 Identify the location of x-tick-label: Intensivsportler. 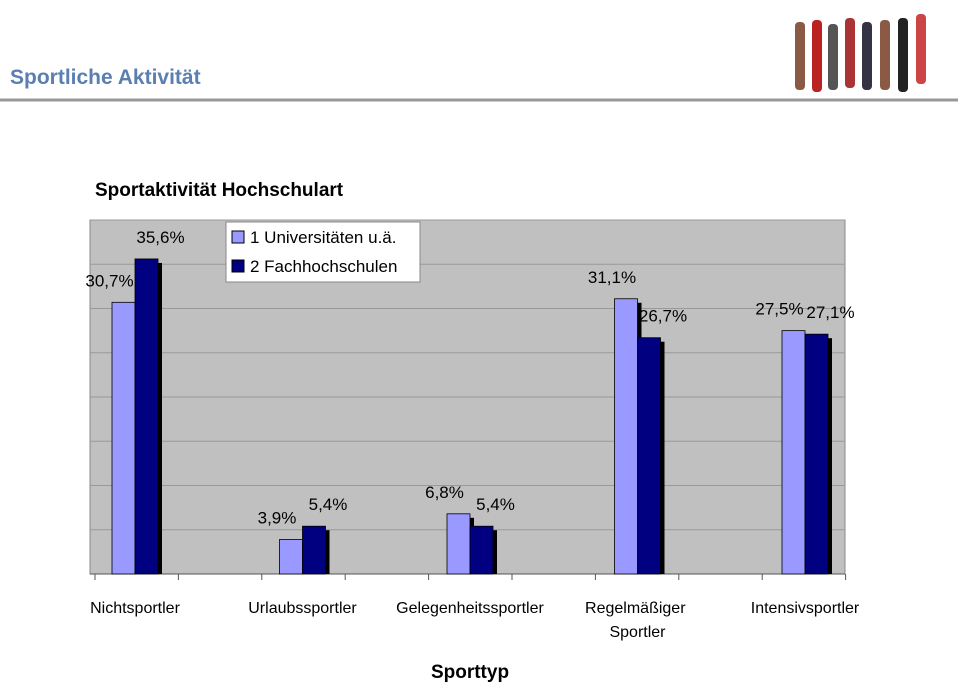
(805, 608).